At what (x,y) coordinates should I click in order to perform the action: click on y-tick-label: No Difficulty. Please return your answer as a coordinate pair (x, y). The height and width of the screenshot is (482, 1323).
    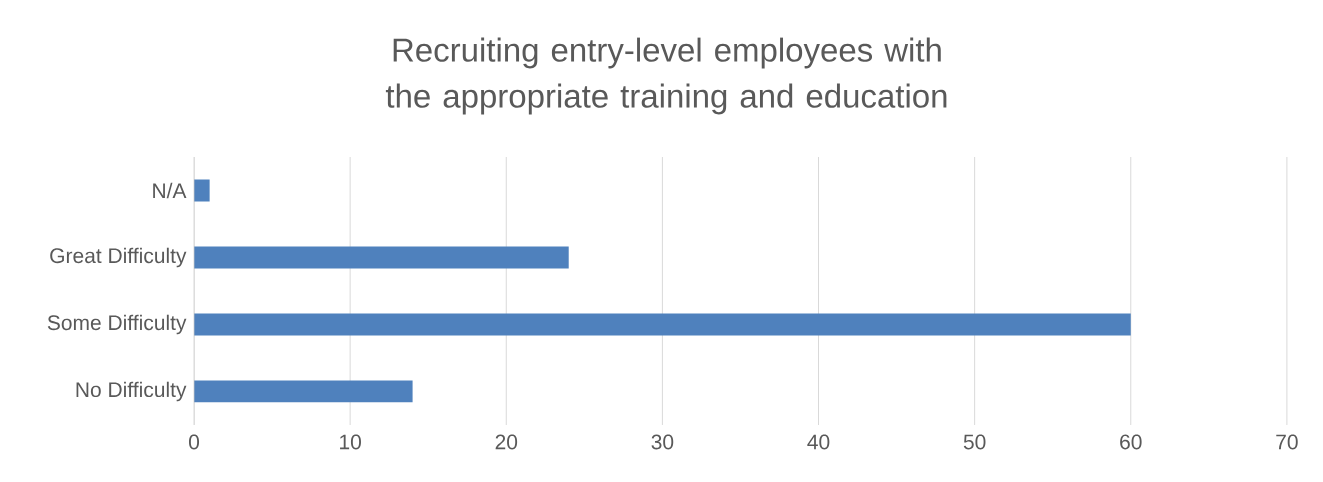
    Looking at the image, I should click on (131, 391).